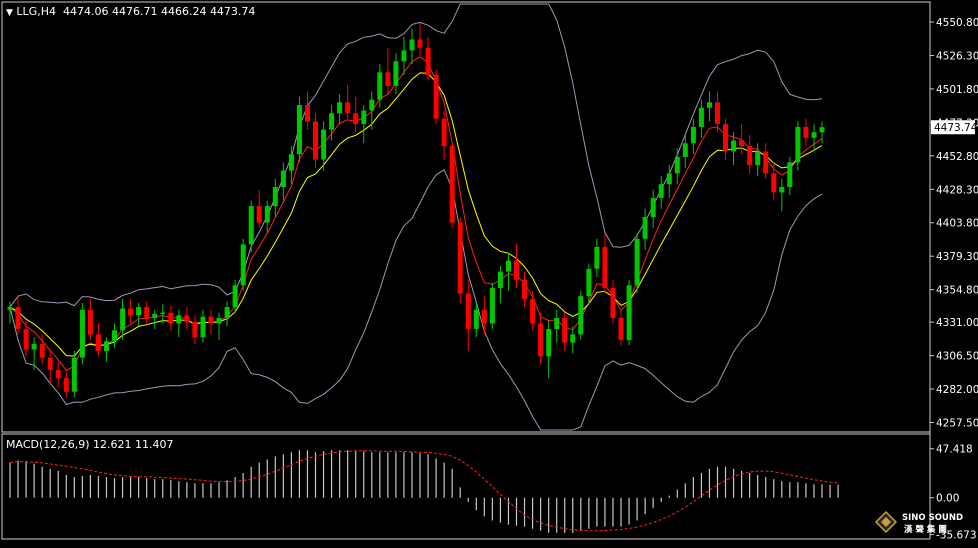  I want to click on macd-axis: 47.418 0.00 -35.673, so click(953, 493).